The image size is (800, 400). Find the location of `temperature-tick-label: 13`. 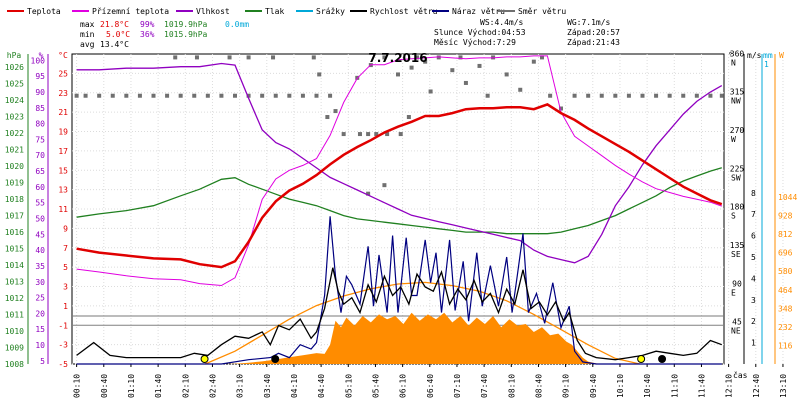

temperature-tick-label: 13 is located at coordinates (63, 190).